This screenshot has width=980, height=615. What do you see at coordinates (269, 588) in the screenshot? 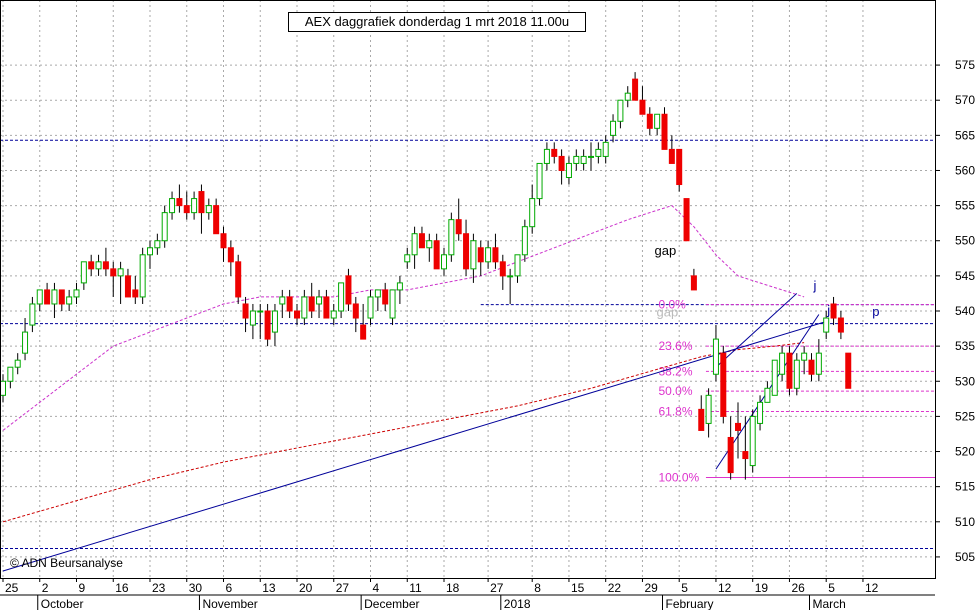
I see `x-tick-label: 13` at bounding box center [269, 588].